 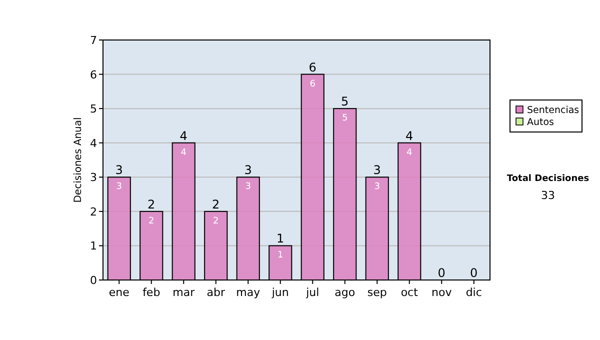 What do you see at coordinates (345, 292) in the screenshot?
I see `x-tick-label: ago` at bounding box center [345, 292].